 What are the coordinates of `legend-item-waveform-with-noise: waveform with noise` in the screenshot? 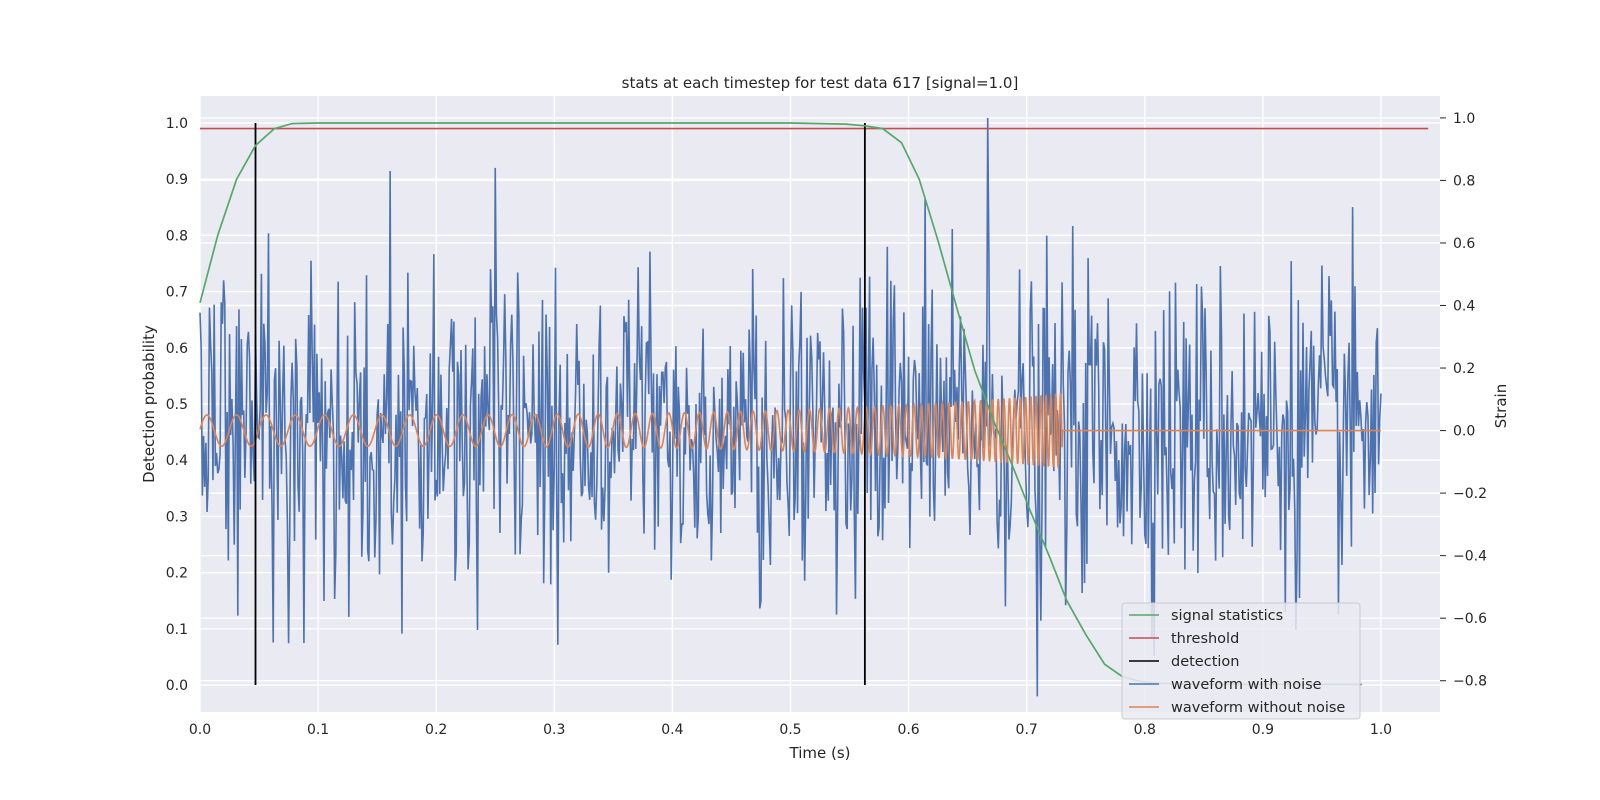 It's located at (1225, 685).